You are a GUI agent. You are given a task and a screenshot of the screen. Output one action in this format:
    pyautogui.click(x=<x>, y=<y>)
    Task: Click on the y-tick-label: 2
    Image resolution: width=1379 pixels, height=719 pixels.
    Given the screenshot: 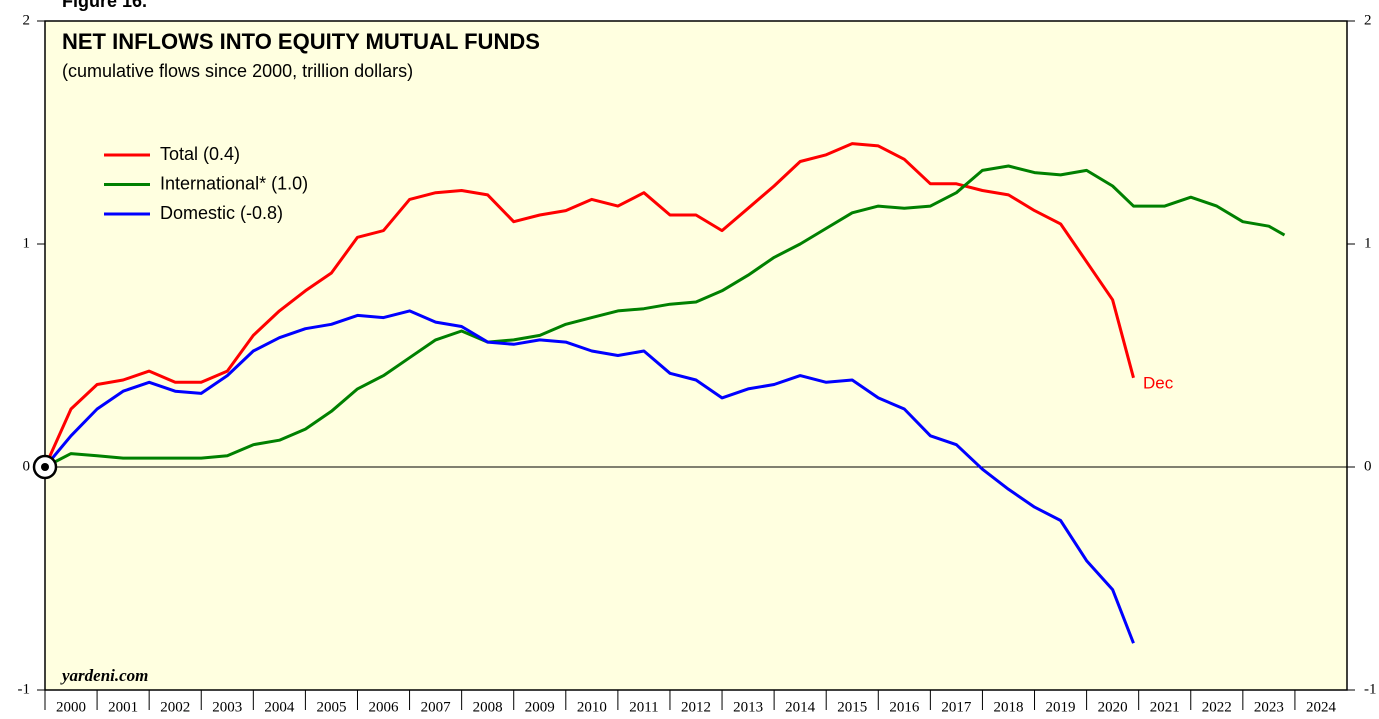 What is the action you would take?
    pyautogui.click(x=27, y=20)
    